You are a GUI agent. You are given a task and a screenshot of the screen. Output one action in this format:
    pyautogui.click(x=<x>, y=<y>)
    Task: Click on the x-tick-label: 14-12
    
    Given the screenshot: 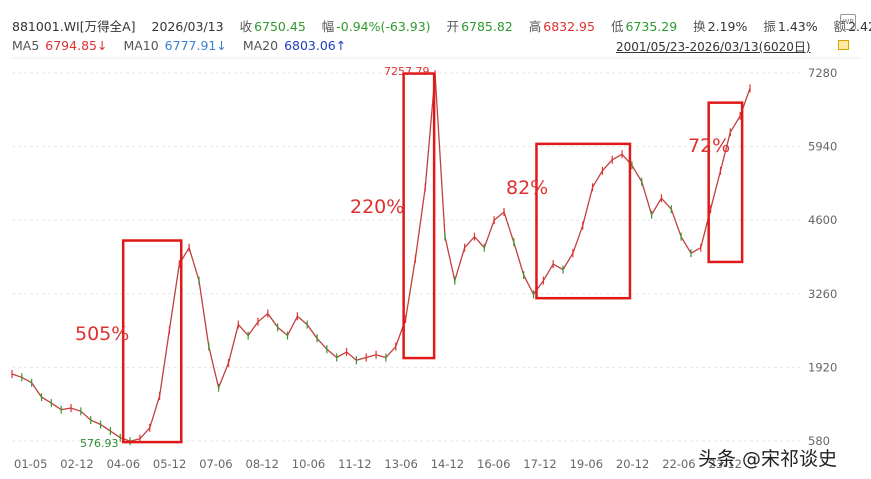 What is the action you would take?
    pyautogui.click(x=447, y=464)
    